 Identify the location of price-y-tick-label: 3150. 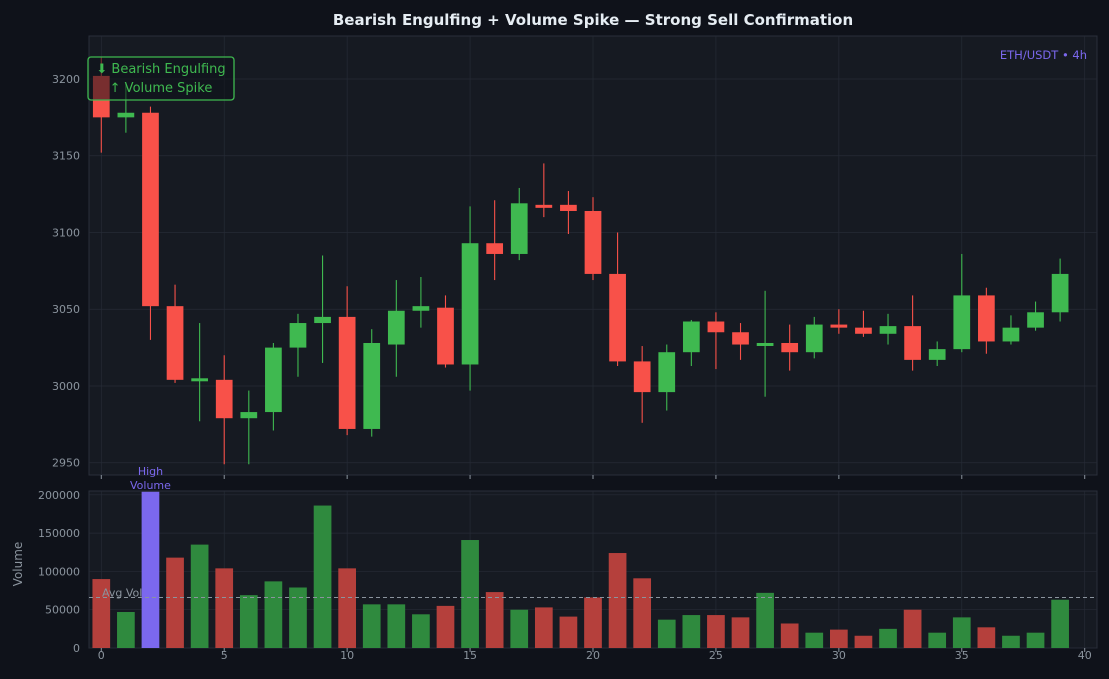
(66, 156).